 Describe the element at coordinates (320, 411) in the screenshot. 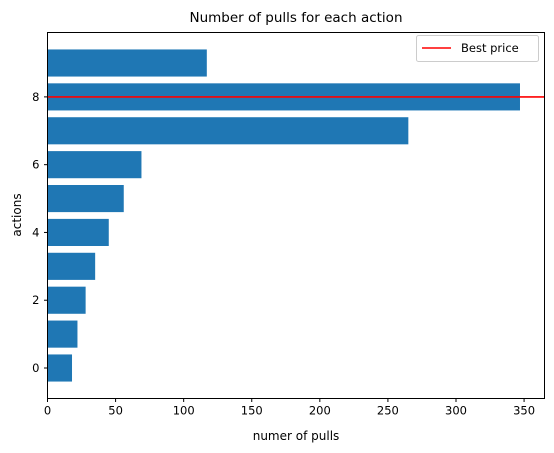

I see `x-tick-label: 200` at that location.